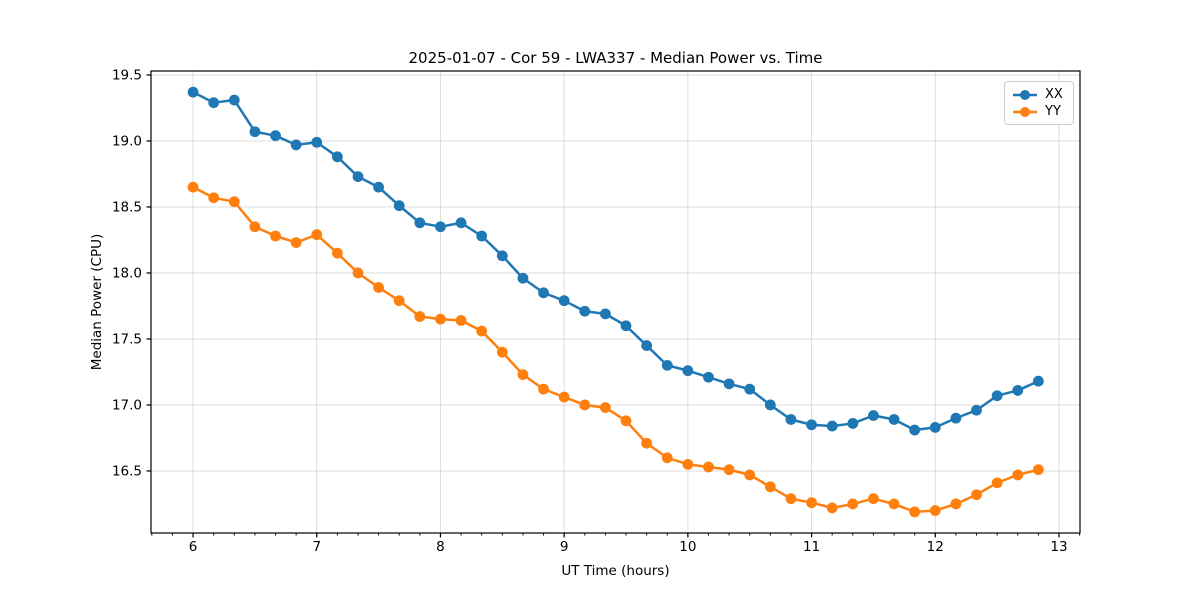 This screenshot has height=600, width=1200. Describe the element at coordinates (97, 302) in the screenshot. I see `y-axis-label: Median Power (CPU)` at that location.